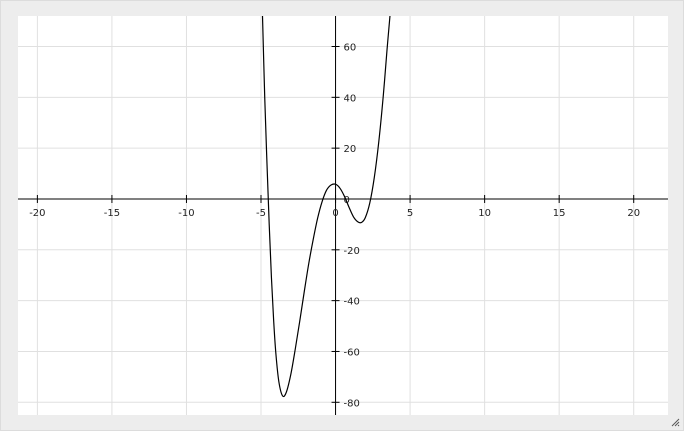 The image size is (684, 431). I want to click on x-tick-label: 0, so click(335, 213).